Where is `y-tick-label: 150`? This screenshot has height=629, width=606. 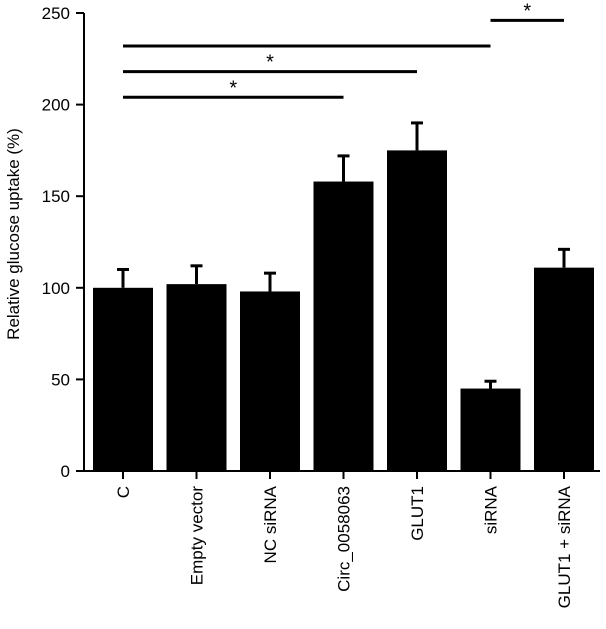
y-tick-label: 150 is located at coordinates (56, 196).